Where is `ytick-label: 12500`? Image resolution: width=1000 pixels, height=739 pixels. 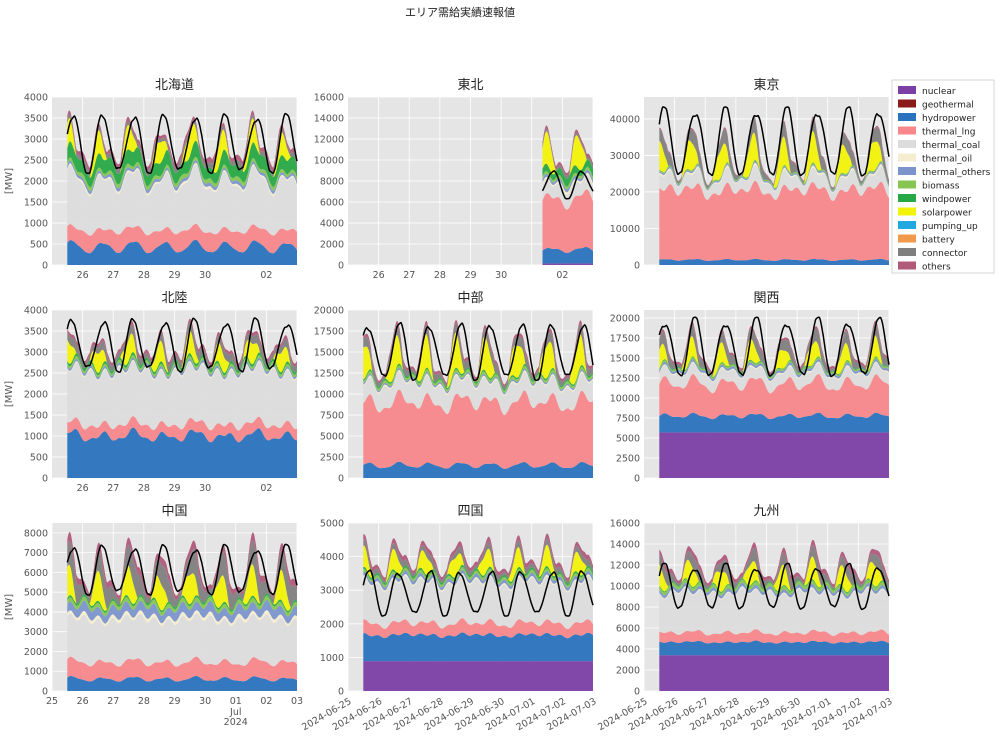
ytick-label: 12500 is located at coordinates (329, 374).